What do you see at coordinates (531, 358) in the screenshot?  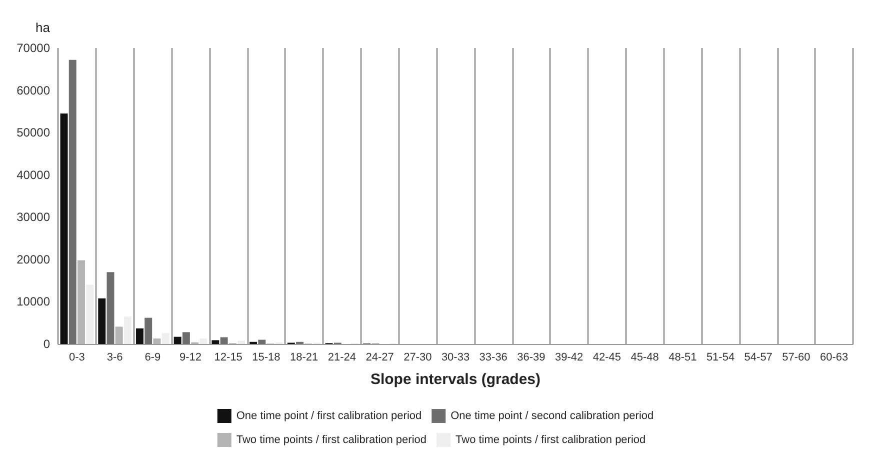 I see `x-tick-label: 36-39` at bounding box center [531, 358].